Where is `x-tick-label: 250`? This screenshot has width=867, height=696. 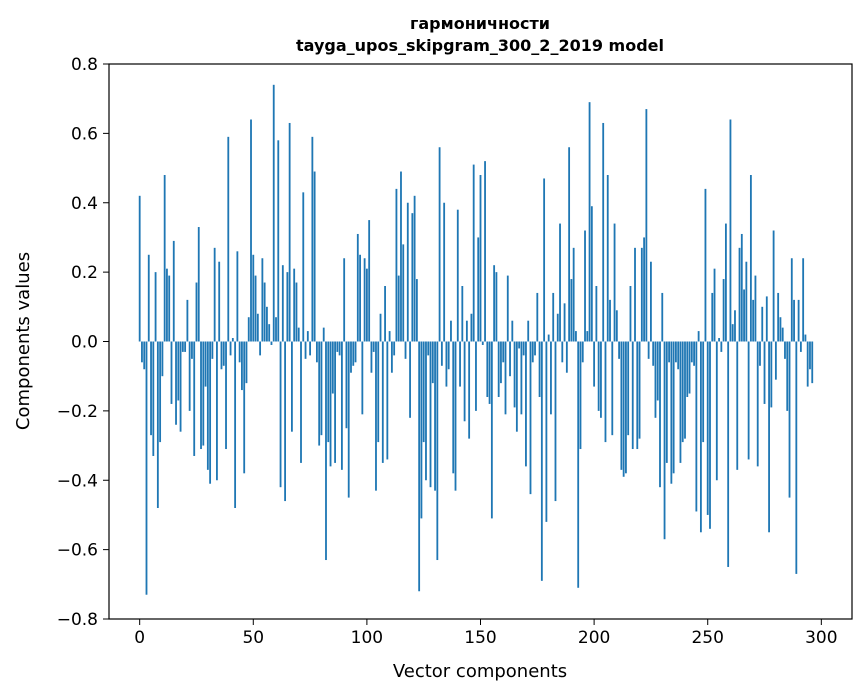
x-tick-label: 250 is located at coordinates (707, 638).